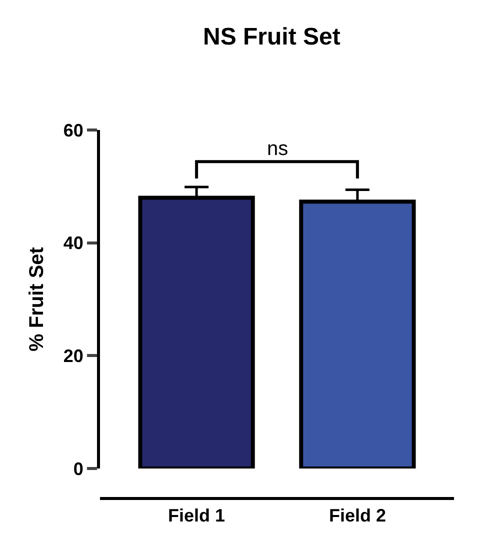 This screenshot has height=558, width=494. Describe the element at coordinates (277, 149) in the screenshot. I see `annotation: ns` at that location.